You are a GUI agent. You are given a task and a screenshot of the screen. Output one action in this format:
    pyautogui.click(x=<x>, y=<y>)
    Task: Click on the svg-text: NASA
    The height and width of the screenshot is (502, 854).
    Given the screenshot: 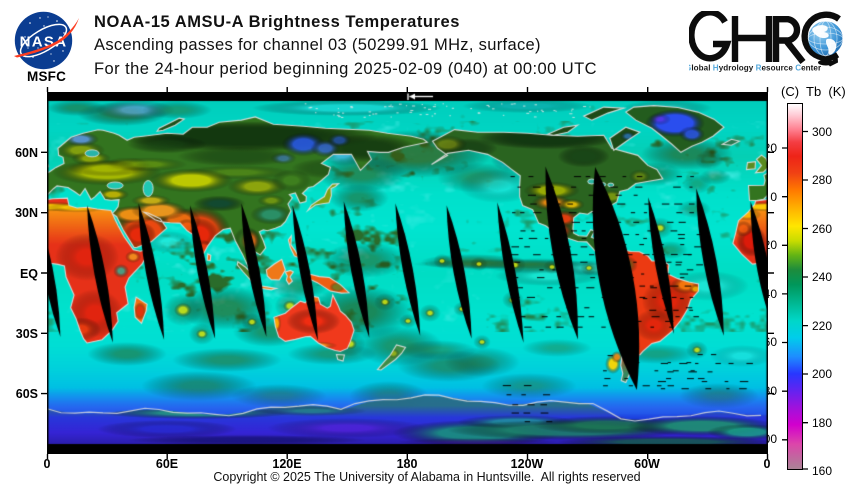 What is the action you would take?
    pyautogui.click(x=44, y=42)
    